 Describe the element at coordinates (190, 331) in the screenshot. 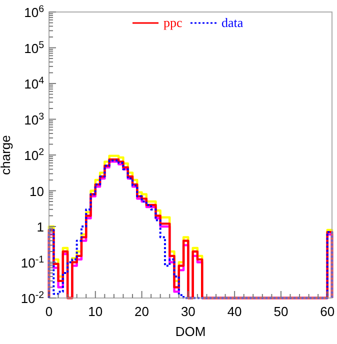

I see `x-axis-title: DOM` at that location.